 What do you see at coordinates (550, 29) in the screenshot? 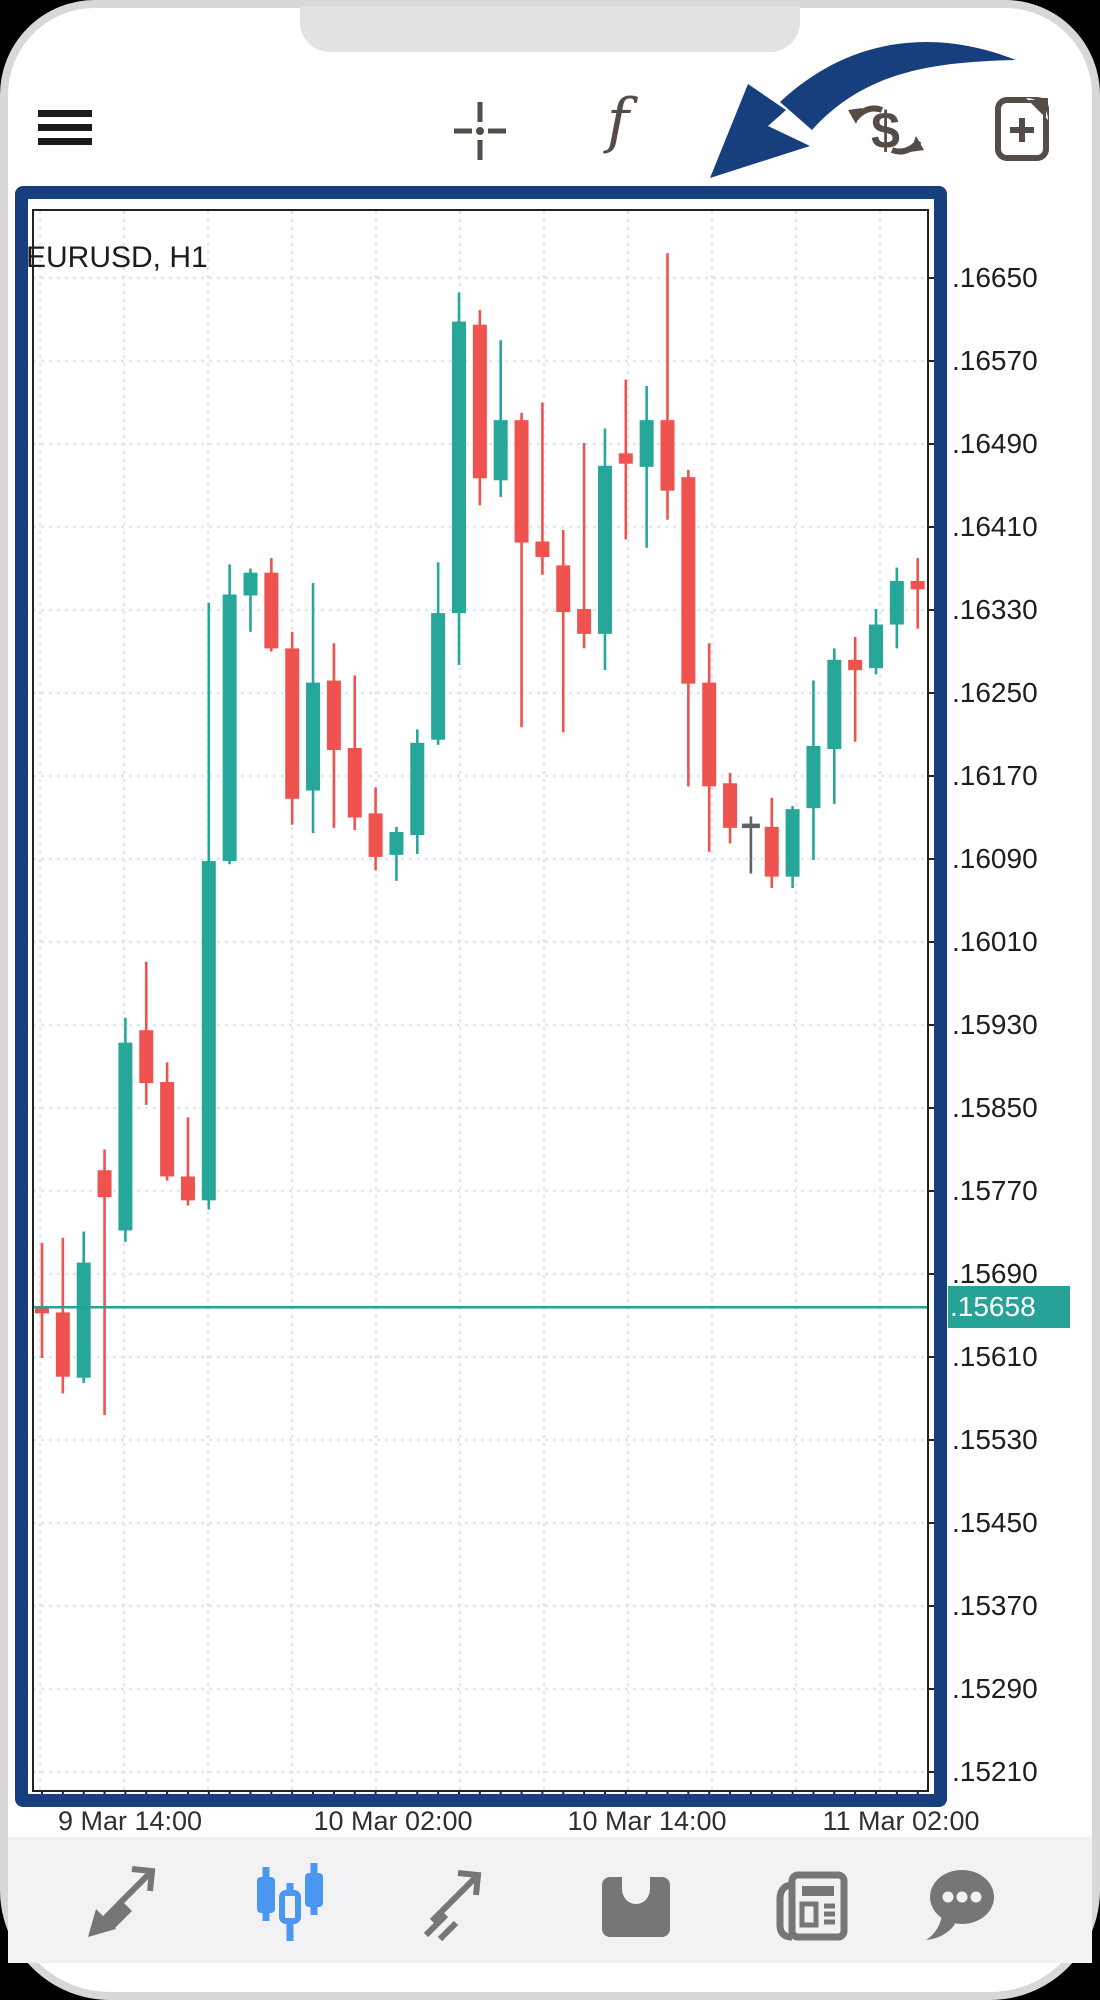
I see `phone-notch` at bounding box center [550, 29].